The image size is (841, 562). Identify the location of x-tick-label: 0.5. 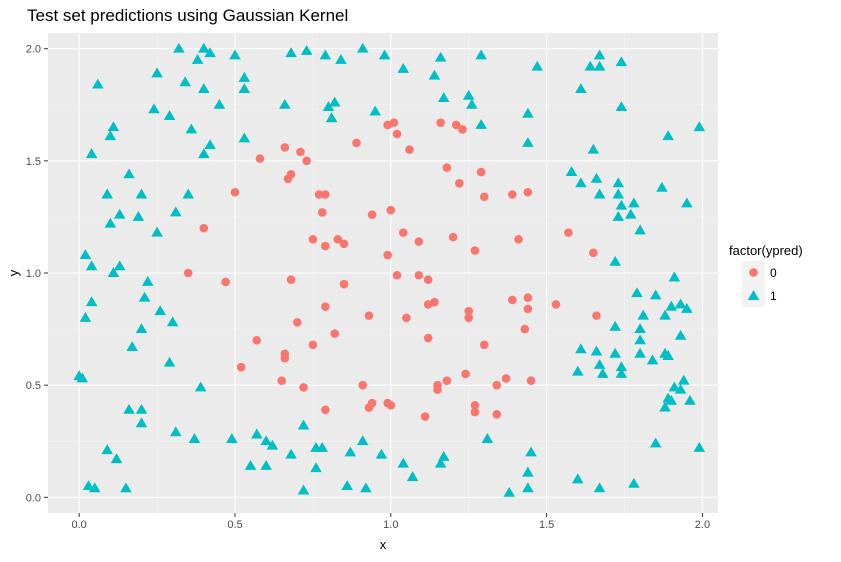
(234, 525).